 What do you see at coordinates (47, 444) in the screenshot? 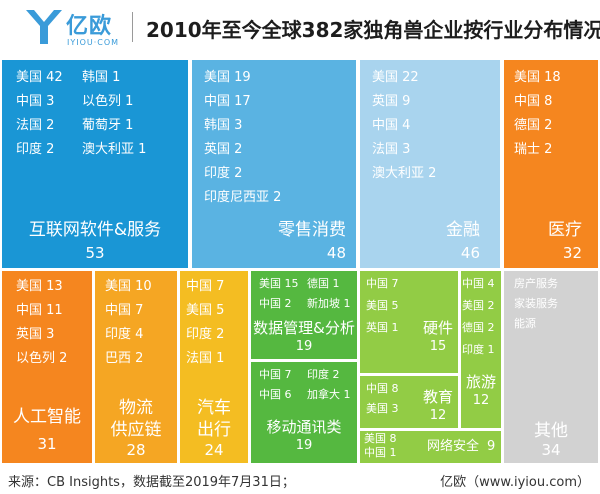
I see `tile-sector-count: 31` at bounding box center [47, 444].